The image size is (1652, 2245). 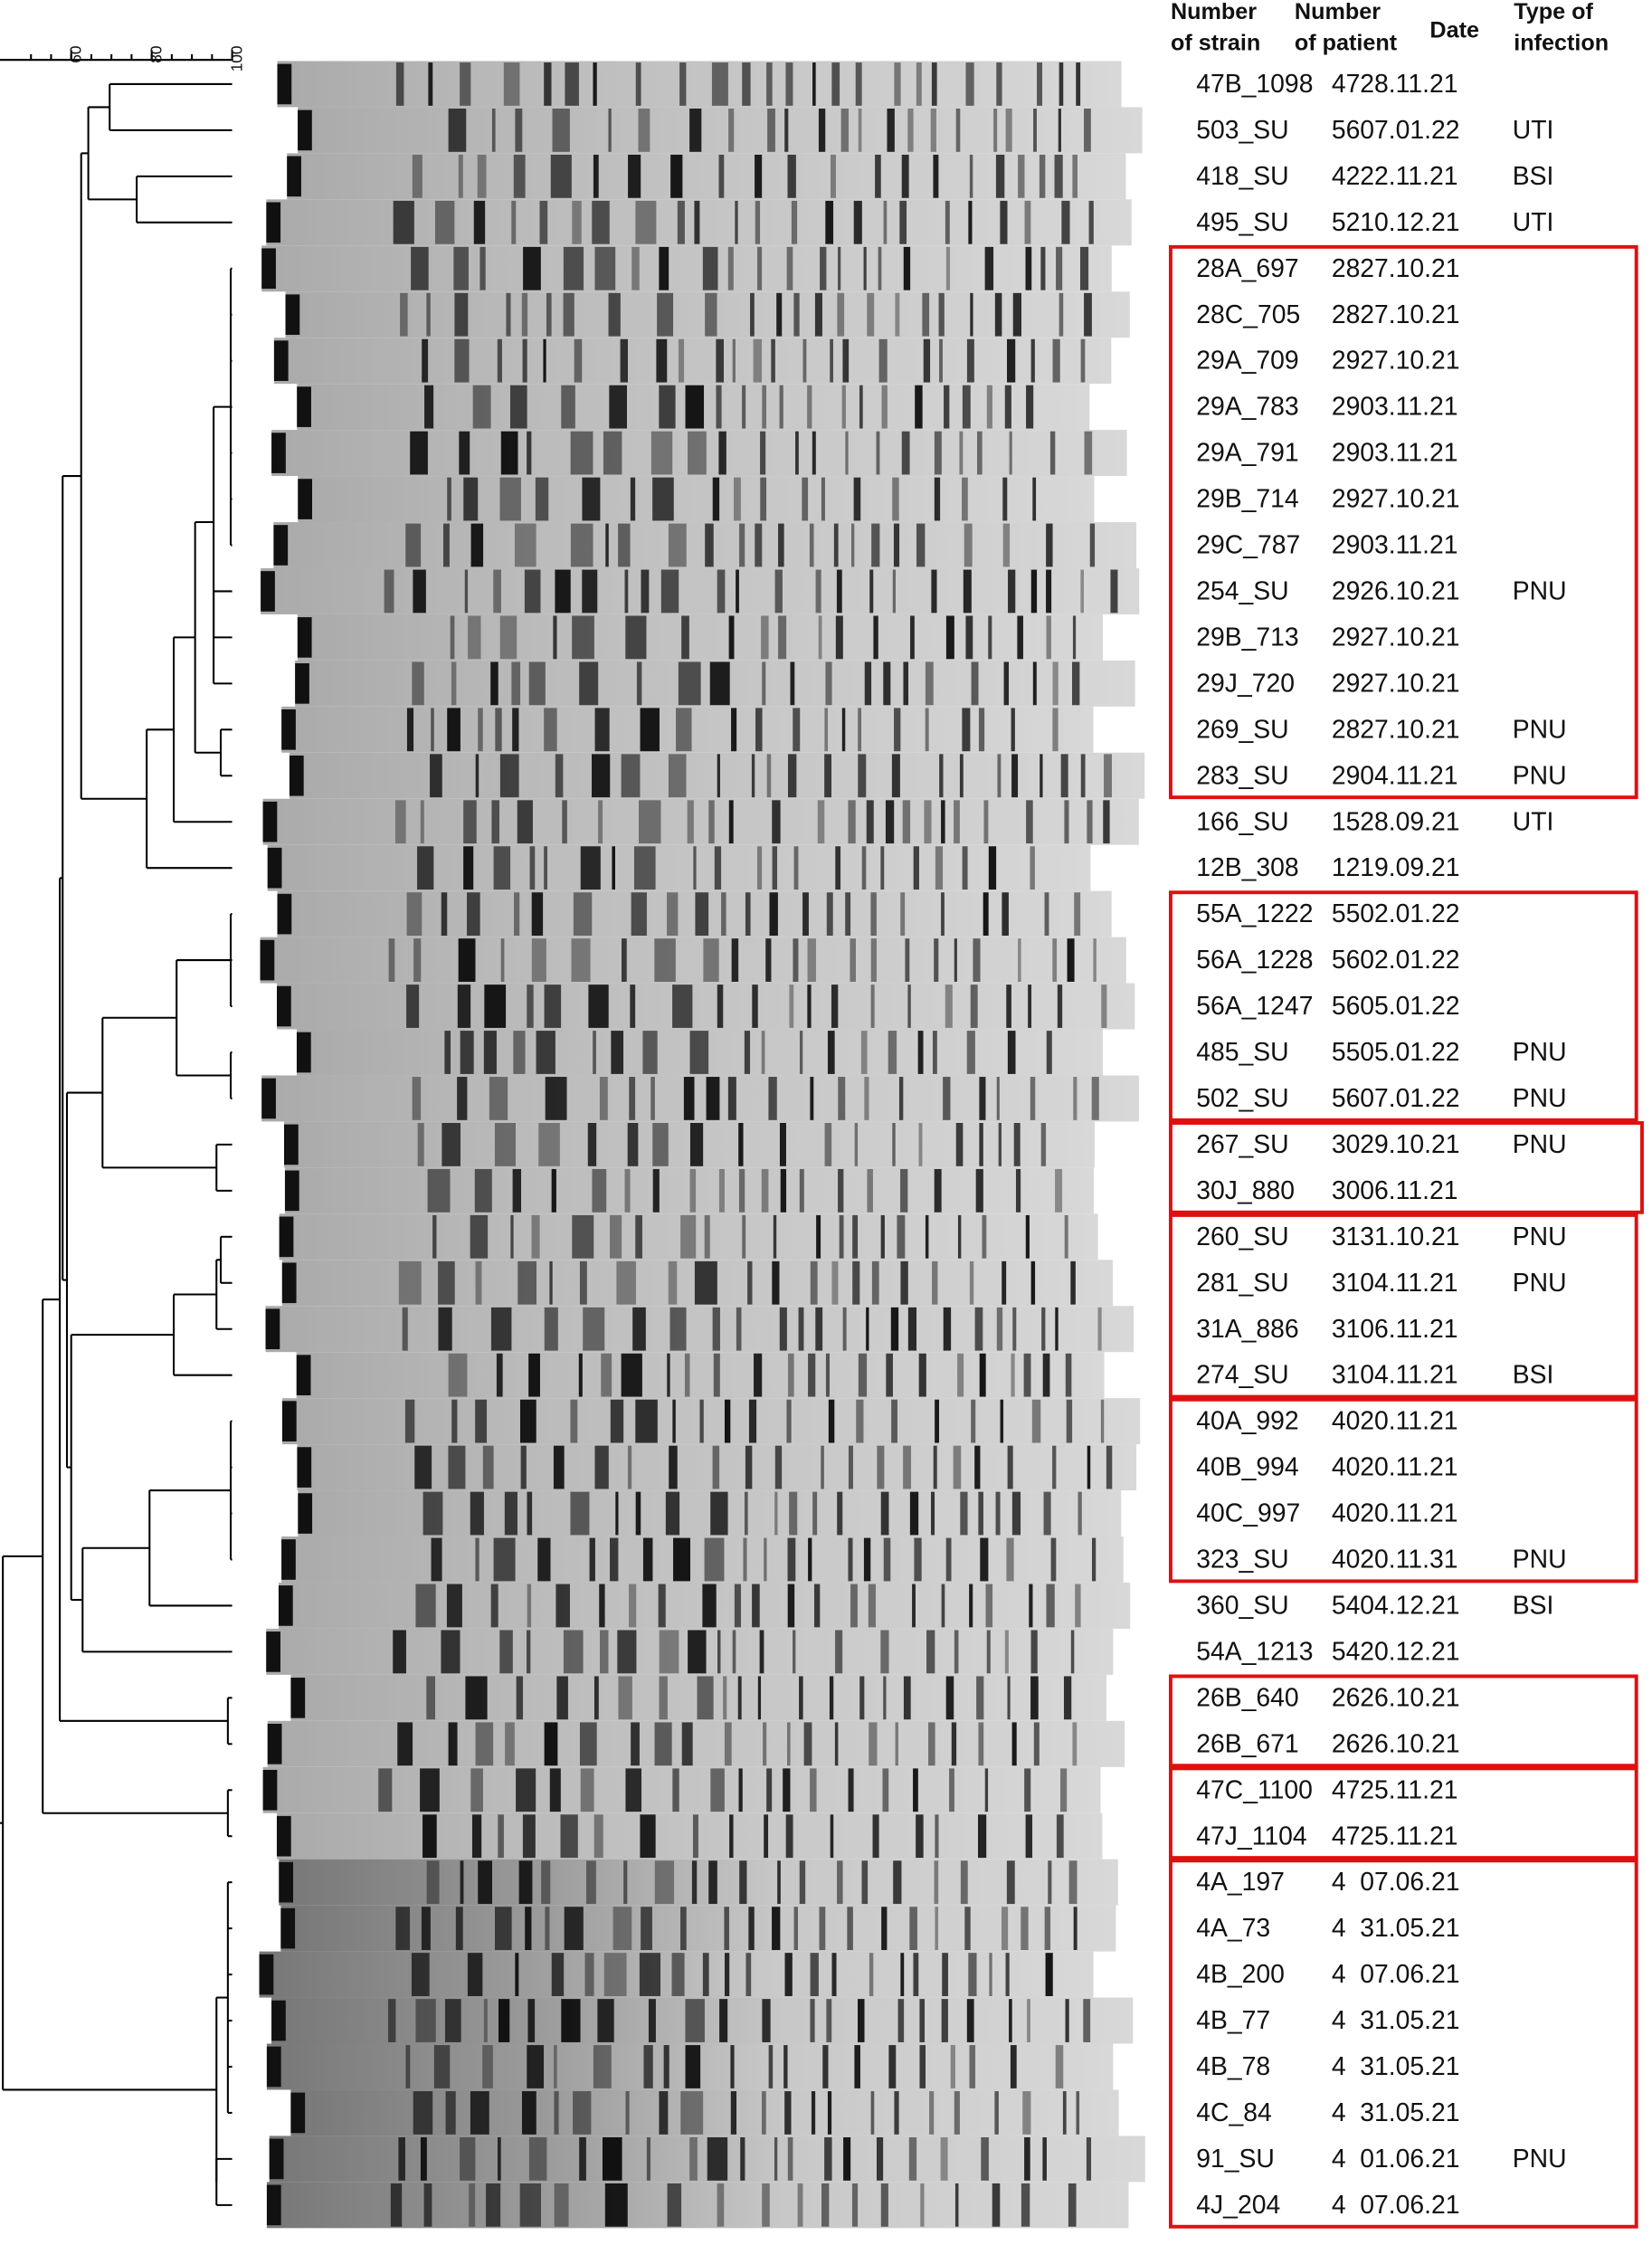 I want to click on table-cell: 47J_1104, so click(x=1251, y=1836).